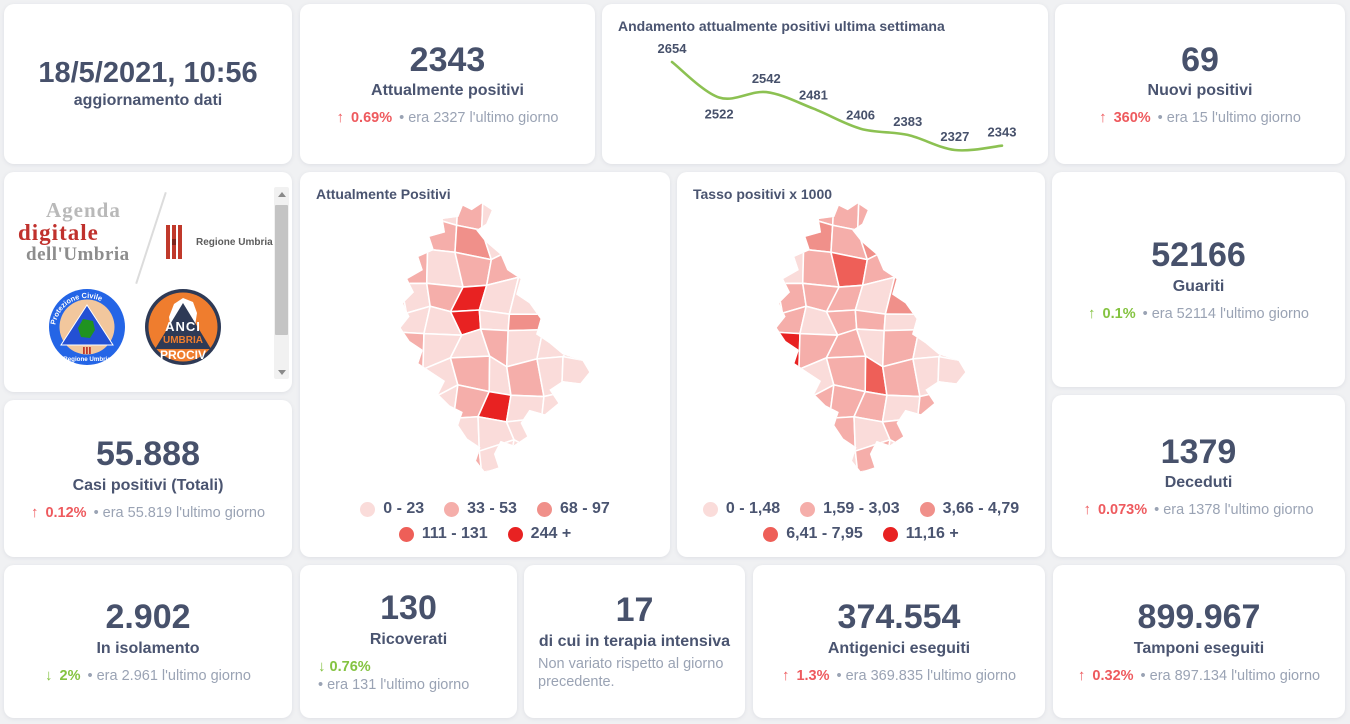  Describe the element at coordinates (813, 95) in the screenshot. I see `data-point-label: 2481` at that location.